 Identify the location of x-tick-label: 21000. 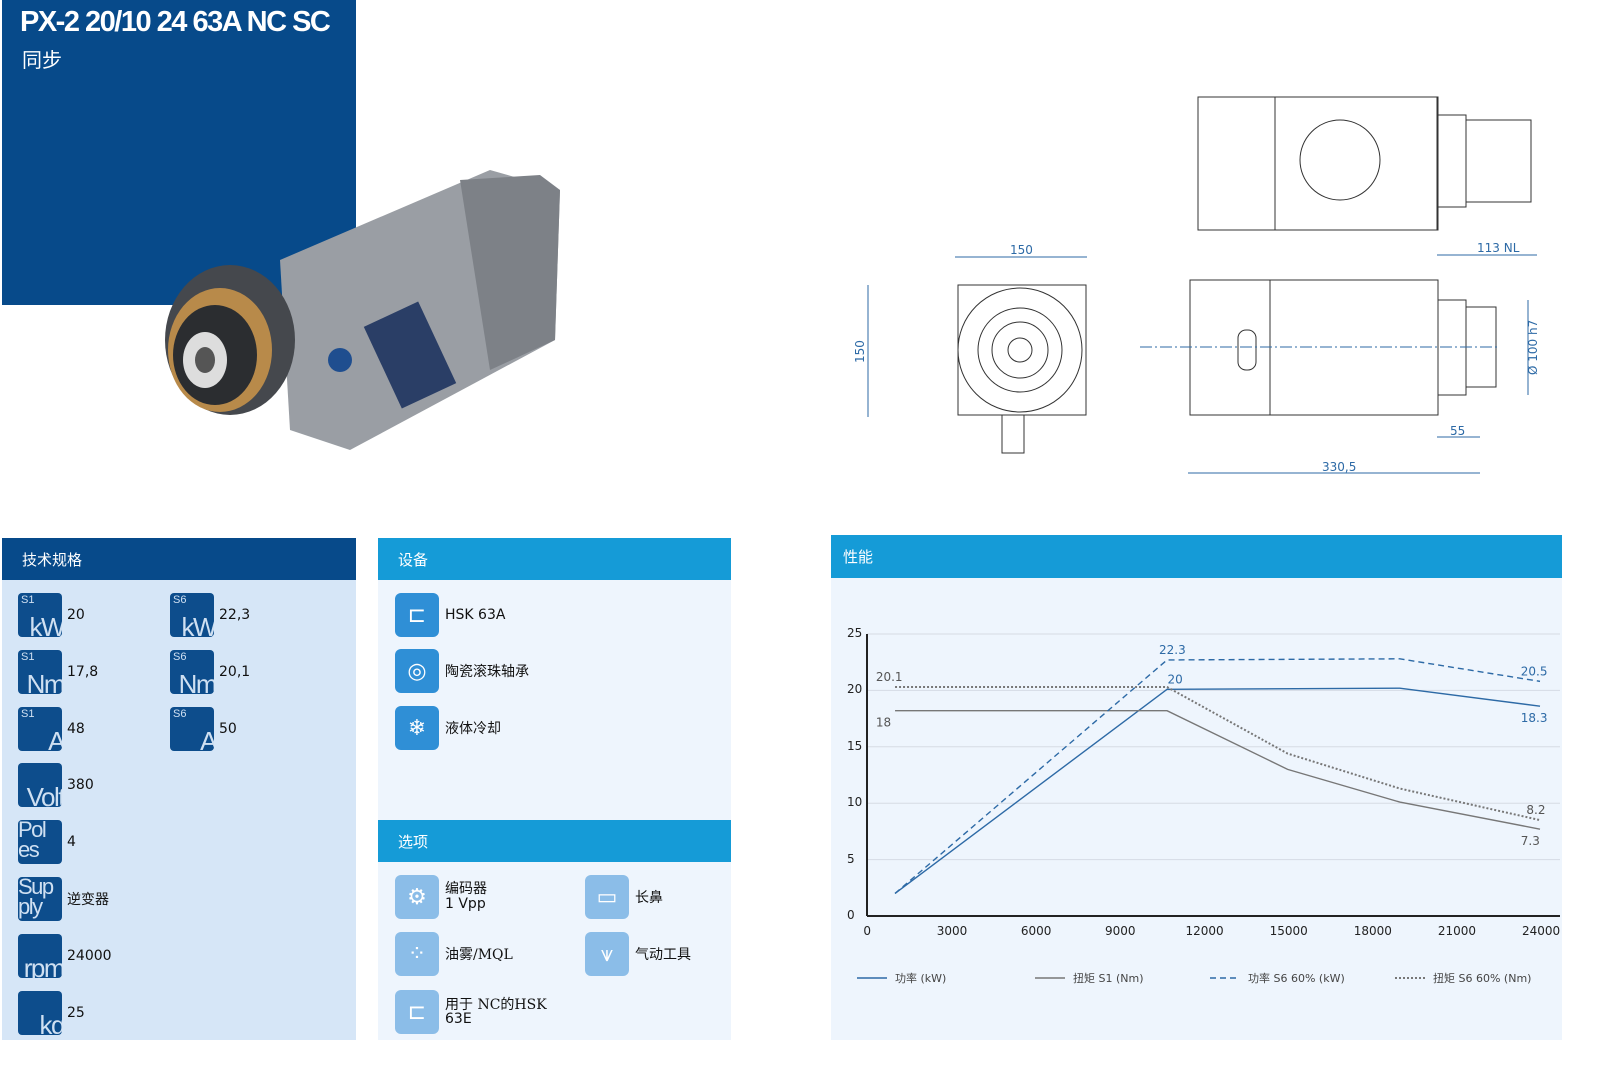
(1457, 931).